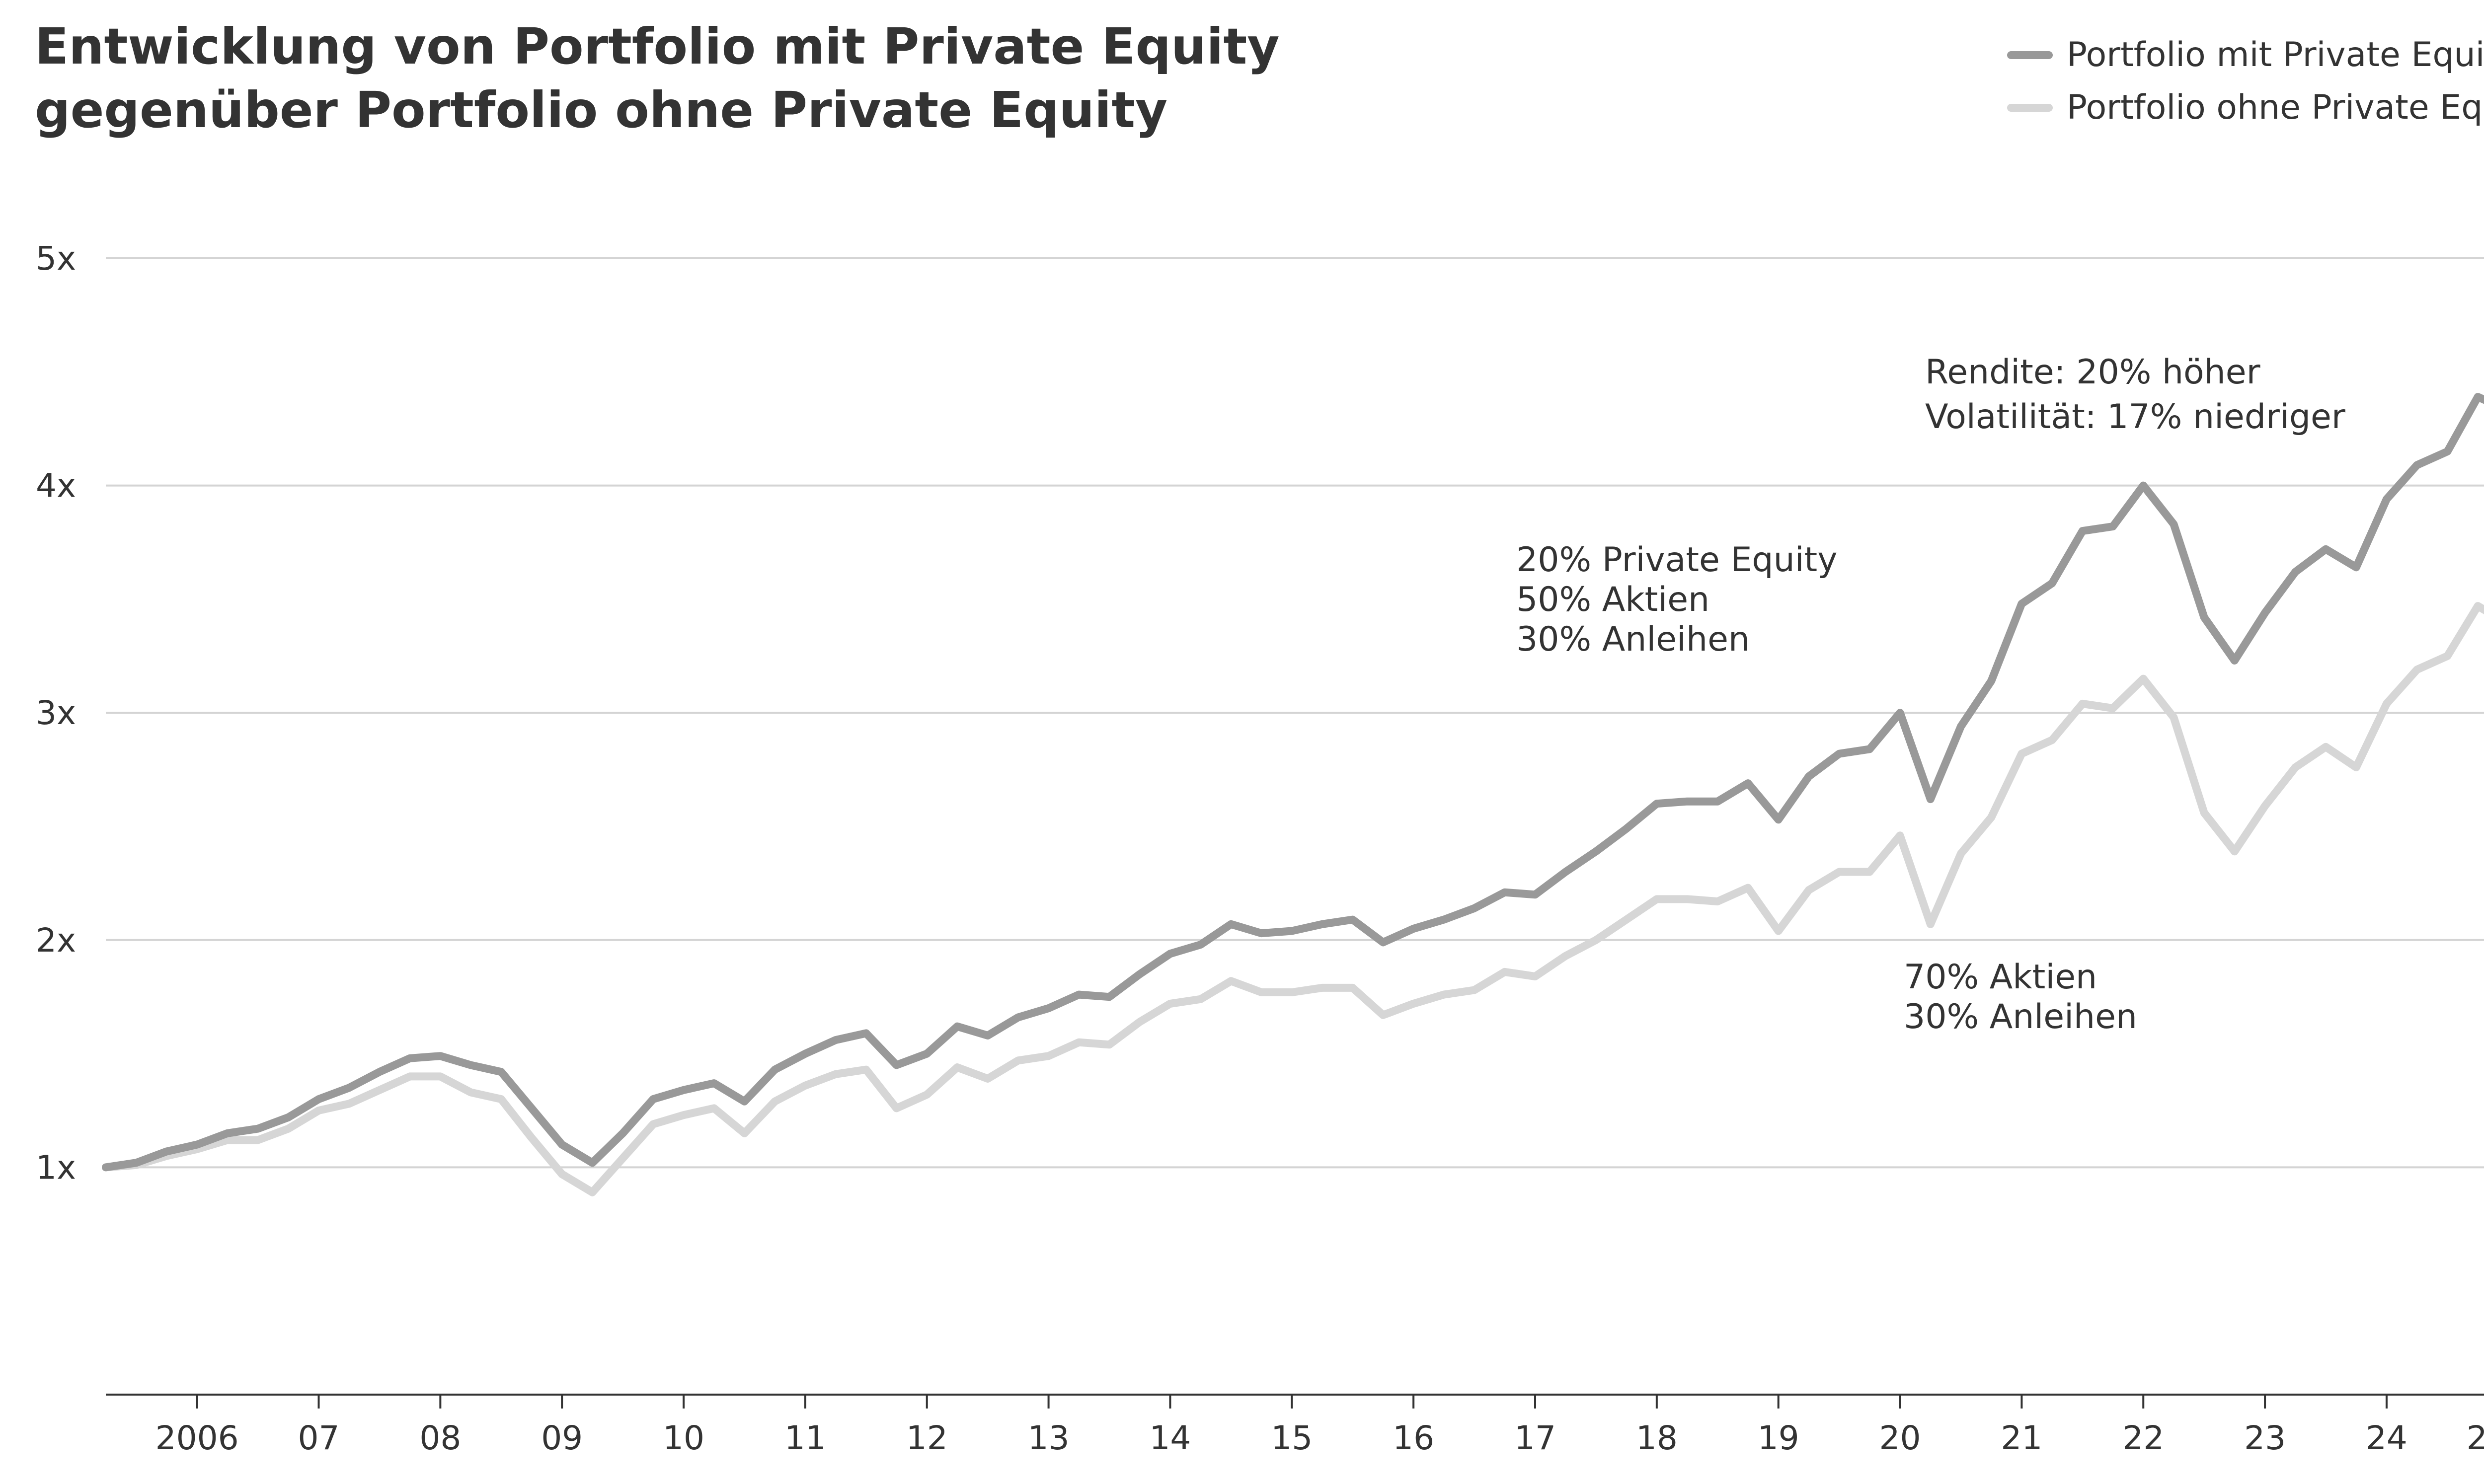 The image size is (2484, 1484). I want to click on x-tick-label-1: 07, so click(319, 1438).